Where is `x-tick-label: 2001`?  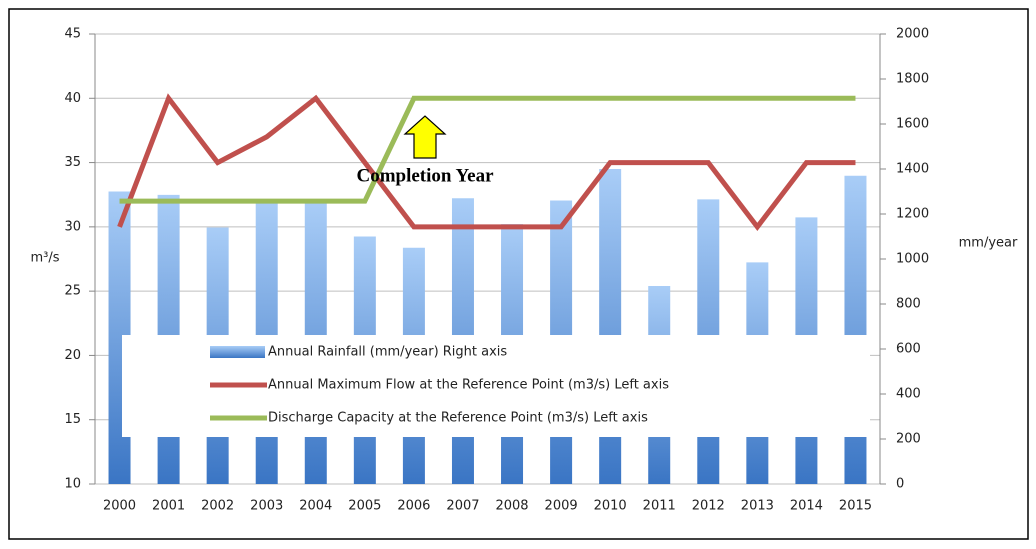 x-tick-label: 2001 is located at coordinates (168, 506).